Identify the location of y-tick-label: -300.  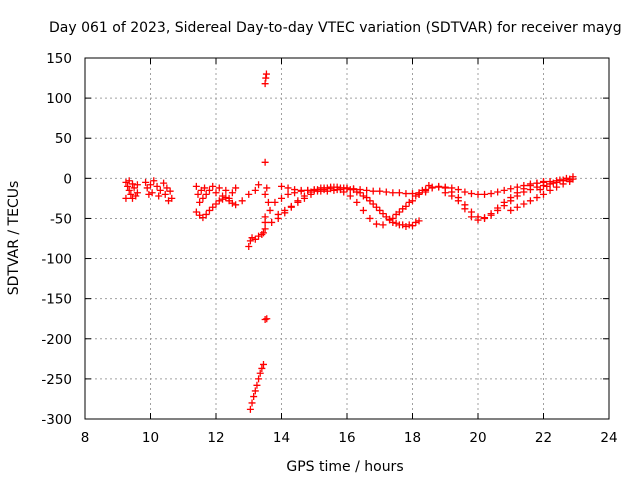
(56, 420).